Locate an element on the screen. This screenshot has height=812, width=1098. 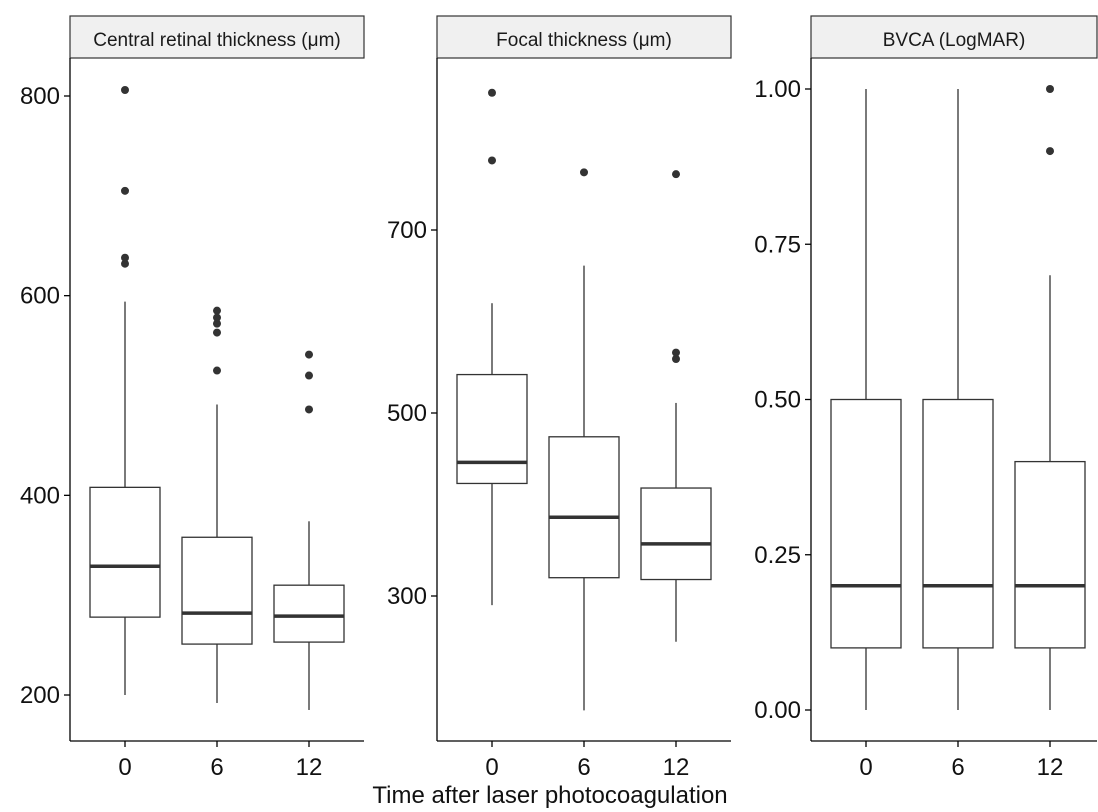
y-tick-label: 300 is located at coordinates (407, 596).